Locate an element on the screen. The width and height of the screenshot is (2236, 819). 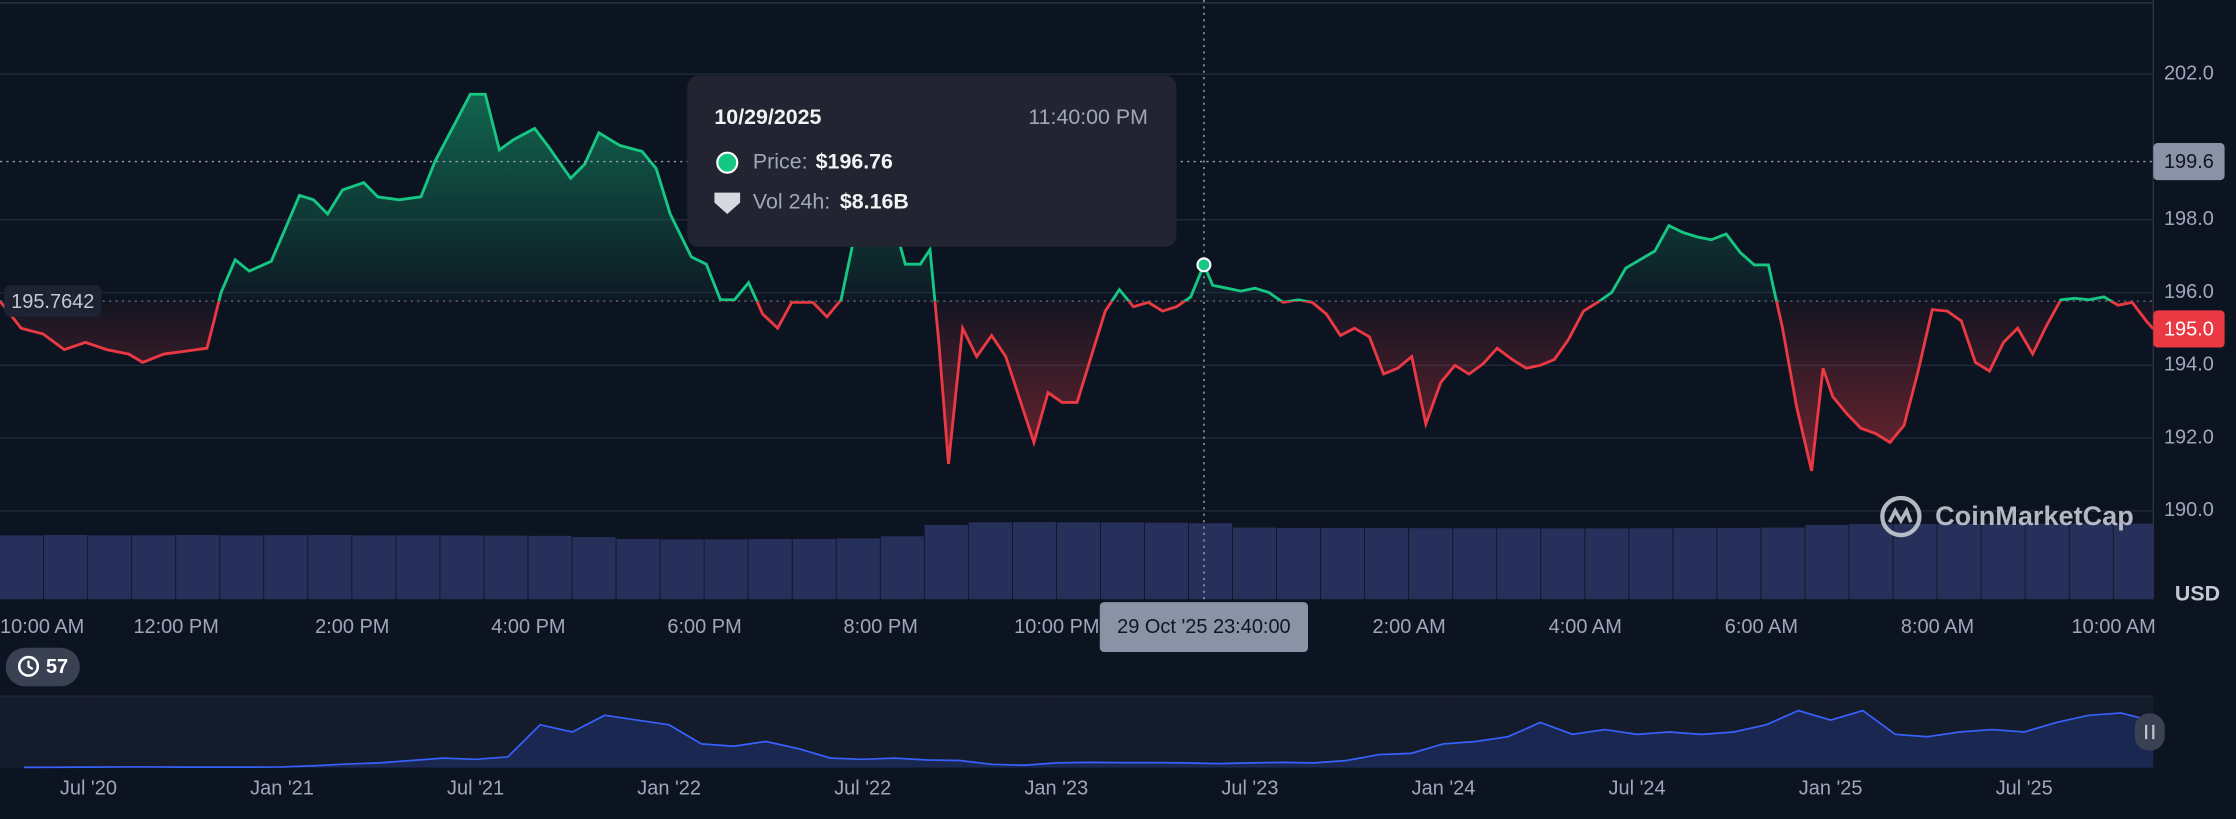
navigator-tick-label: Jul '22 is located at coordinates (862, 788).